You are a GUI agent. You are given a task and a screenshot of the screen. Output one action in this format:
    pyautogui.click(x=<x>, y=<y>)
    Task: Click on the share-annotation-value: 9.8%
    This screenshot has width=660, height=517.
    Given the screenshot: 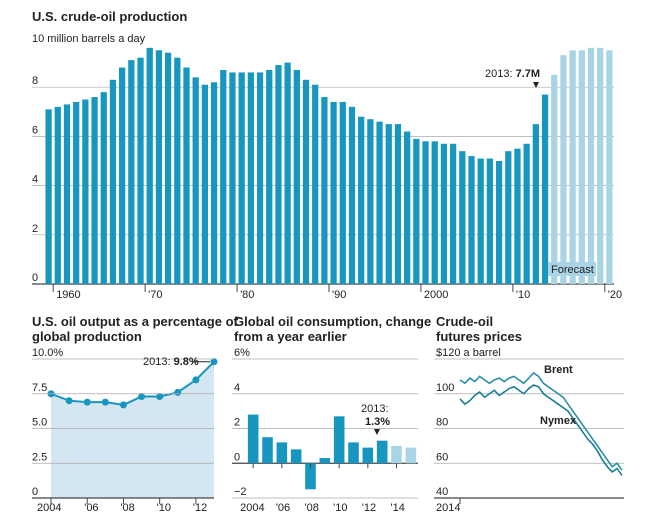 What is the action you would take?
    pyautogui.click(x=186, y=362)
    